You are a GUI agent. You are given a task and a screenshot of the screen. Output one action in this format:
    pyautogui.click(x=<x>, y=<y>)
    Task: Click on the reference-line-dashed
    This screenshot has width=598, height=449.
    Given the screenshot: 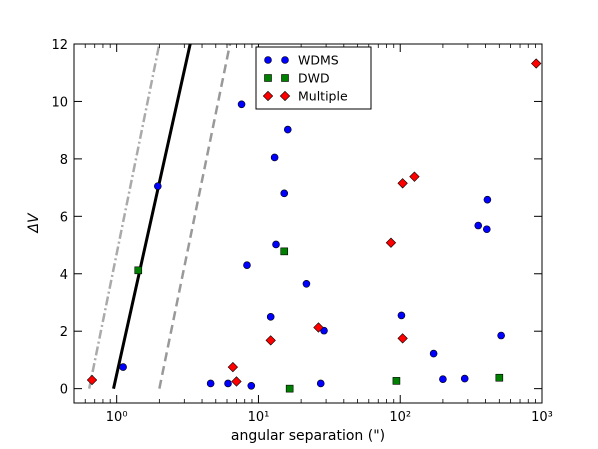 What is the action you would take?
    pyautogui.click(x=195, y=216)
    